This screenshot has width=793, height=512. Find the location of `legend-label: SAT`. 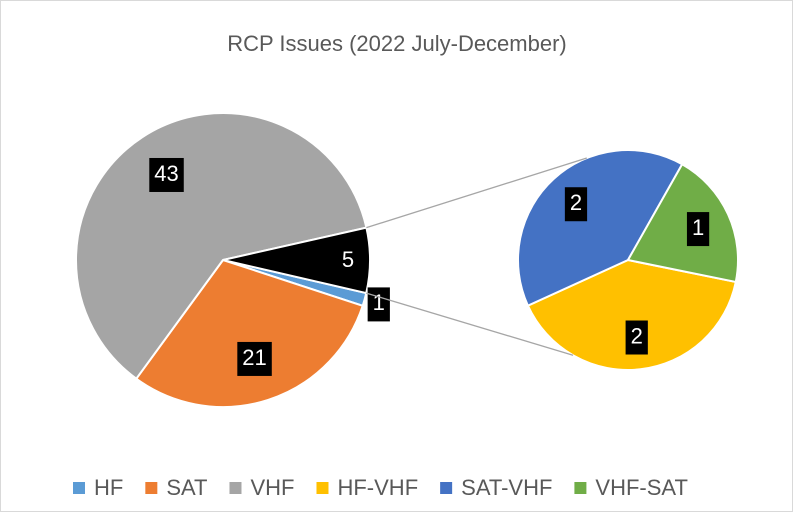

legend-label: SAT is located at coordinates (186, 487).